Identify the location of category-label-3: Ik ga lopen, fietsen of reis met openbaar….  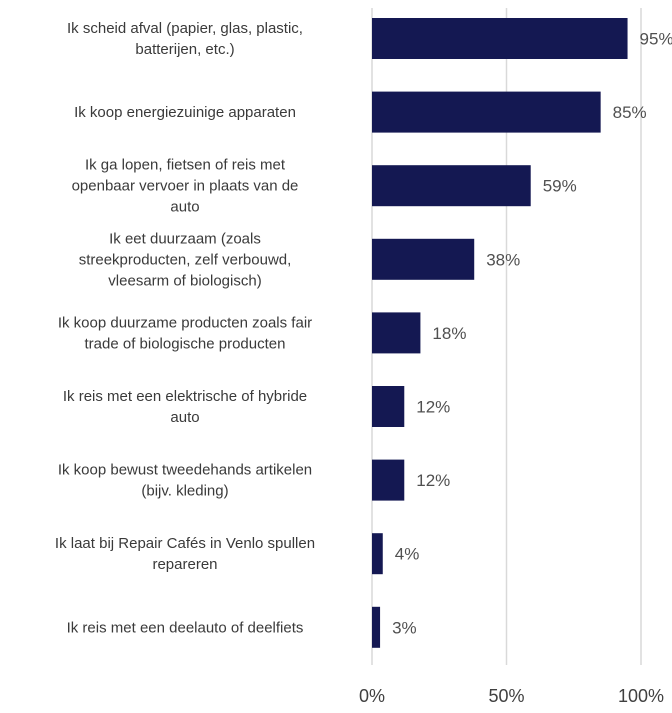
(185, 186).